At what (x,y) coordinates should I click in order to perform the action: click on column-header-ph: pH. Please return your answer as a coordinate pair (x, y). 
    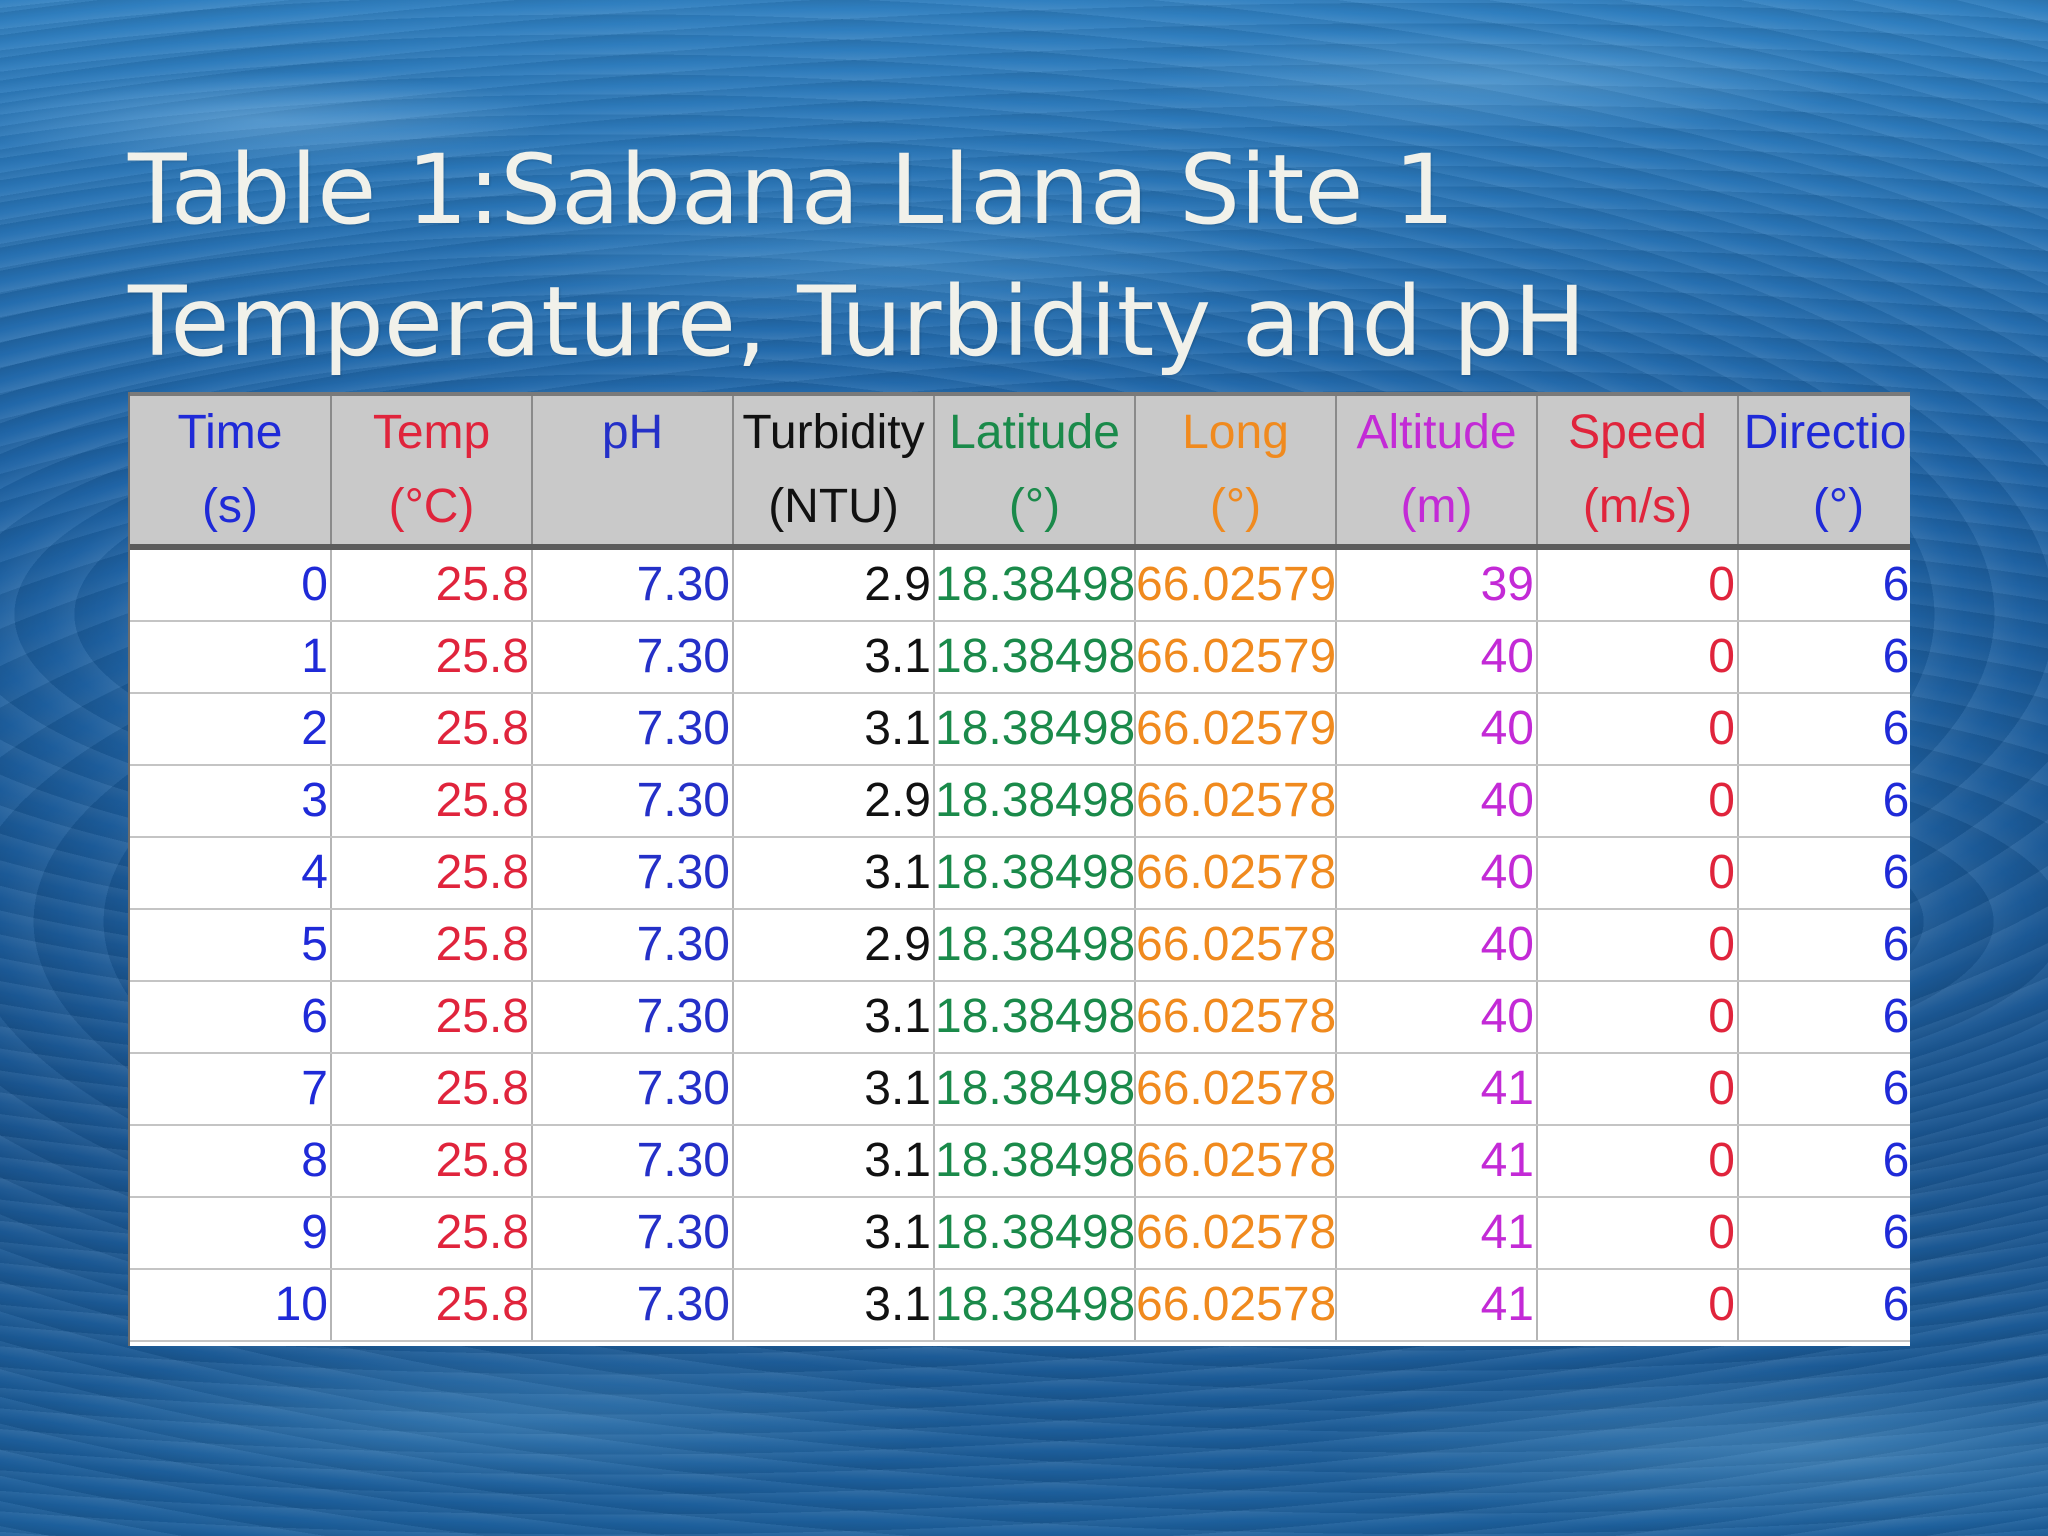
    Looking at the image, I should click on (633, 471).